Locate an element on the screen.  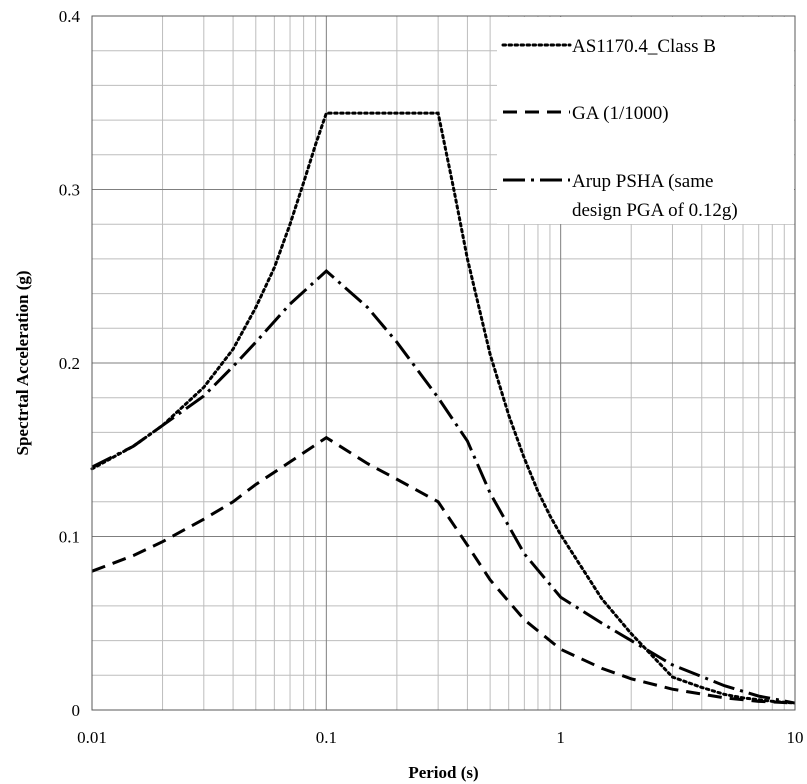
y-axis-title: Spectrtal Acceleration (g) is located at coordinates (22, 362).